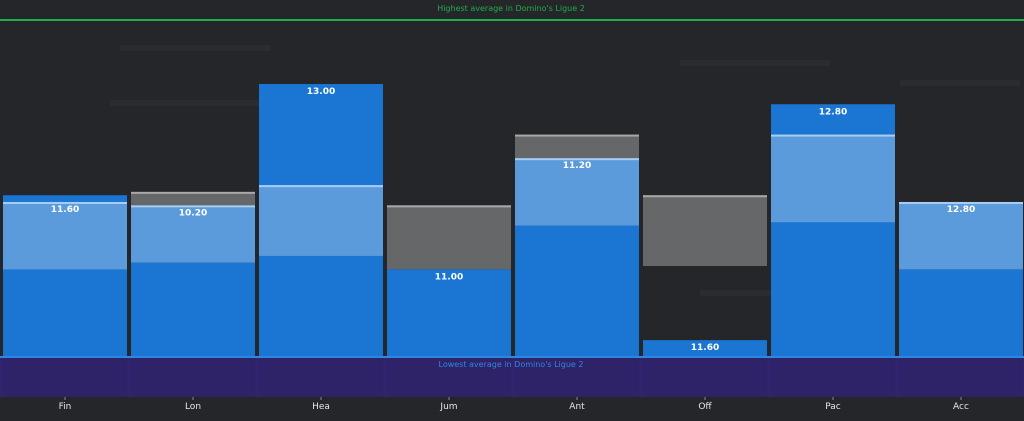  I want to click on bar-band-off, so click(705, 377).